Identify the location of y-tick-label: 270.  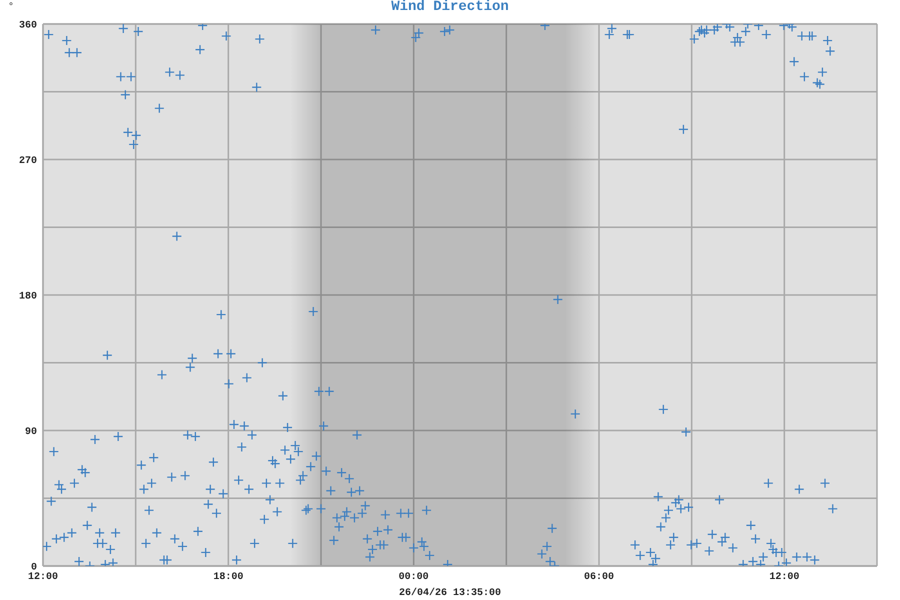
(27, 162).